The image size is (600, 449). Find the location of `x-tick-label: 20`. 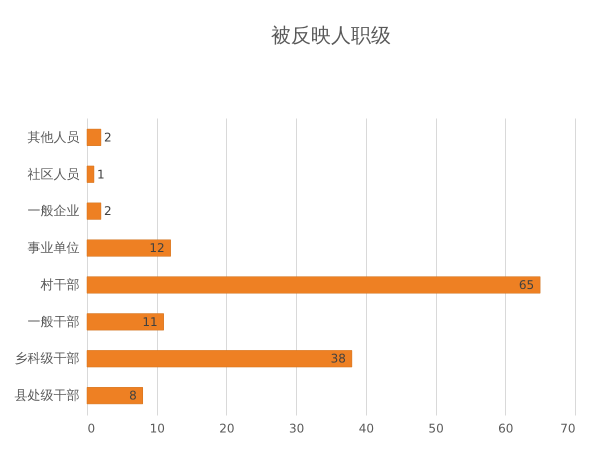

x-tick-label: 20 is located at coordinates (227, 429).